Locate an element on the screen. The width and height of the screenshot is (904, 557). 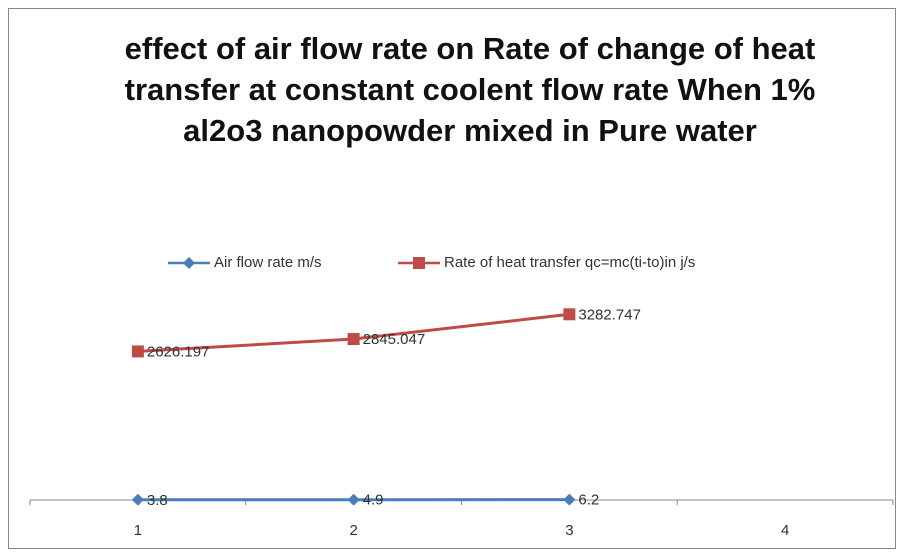
x-tick-label: 3 is located at coordinates (569, 530).